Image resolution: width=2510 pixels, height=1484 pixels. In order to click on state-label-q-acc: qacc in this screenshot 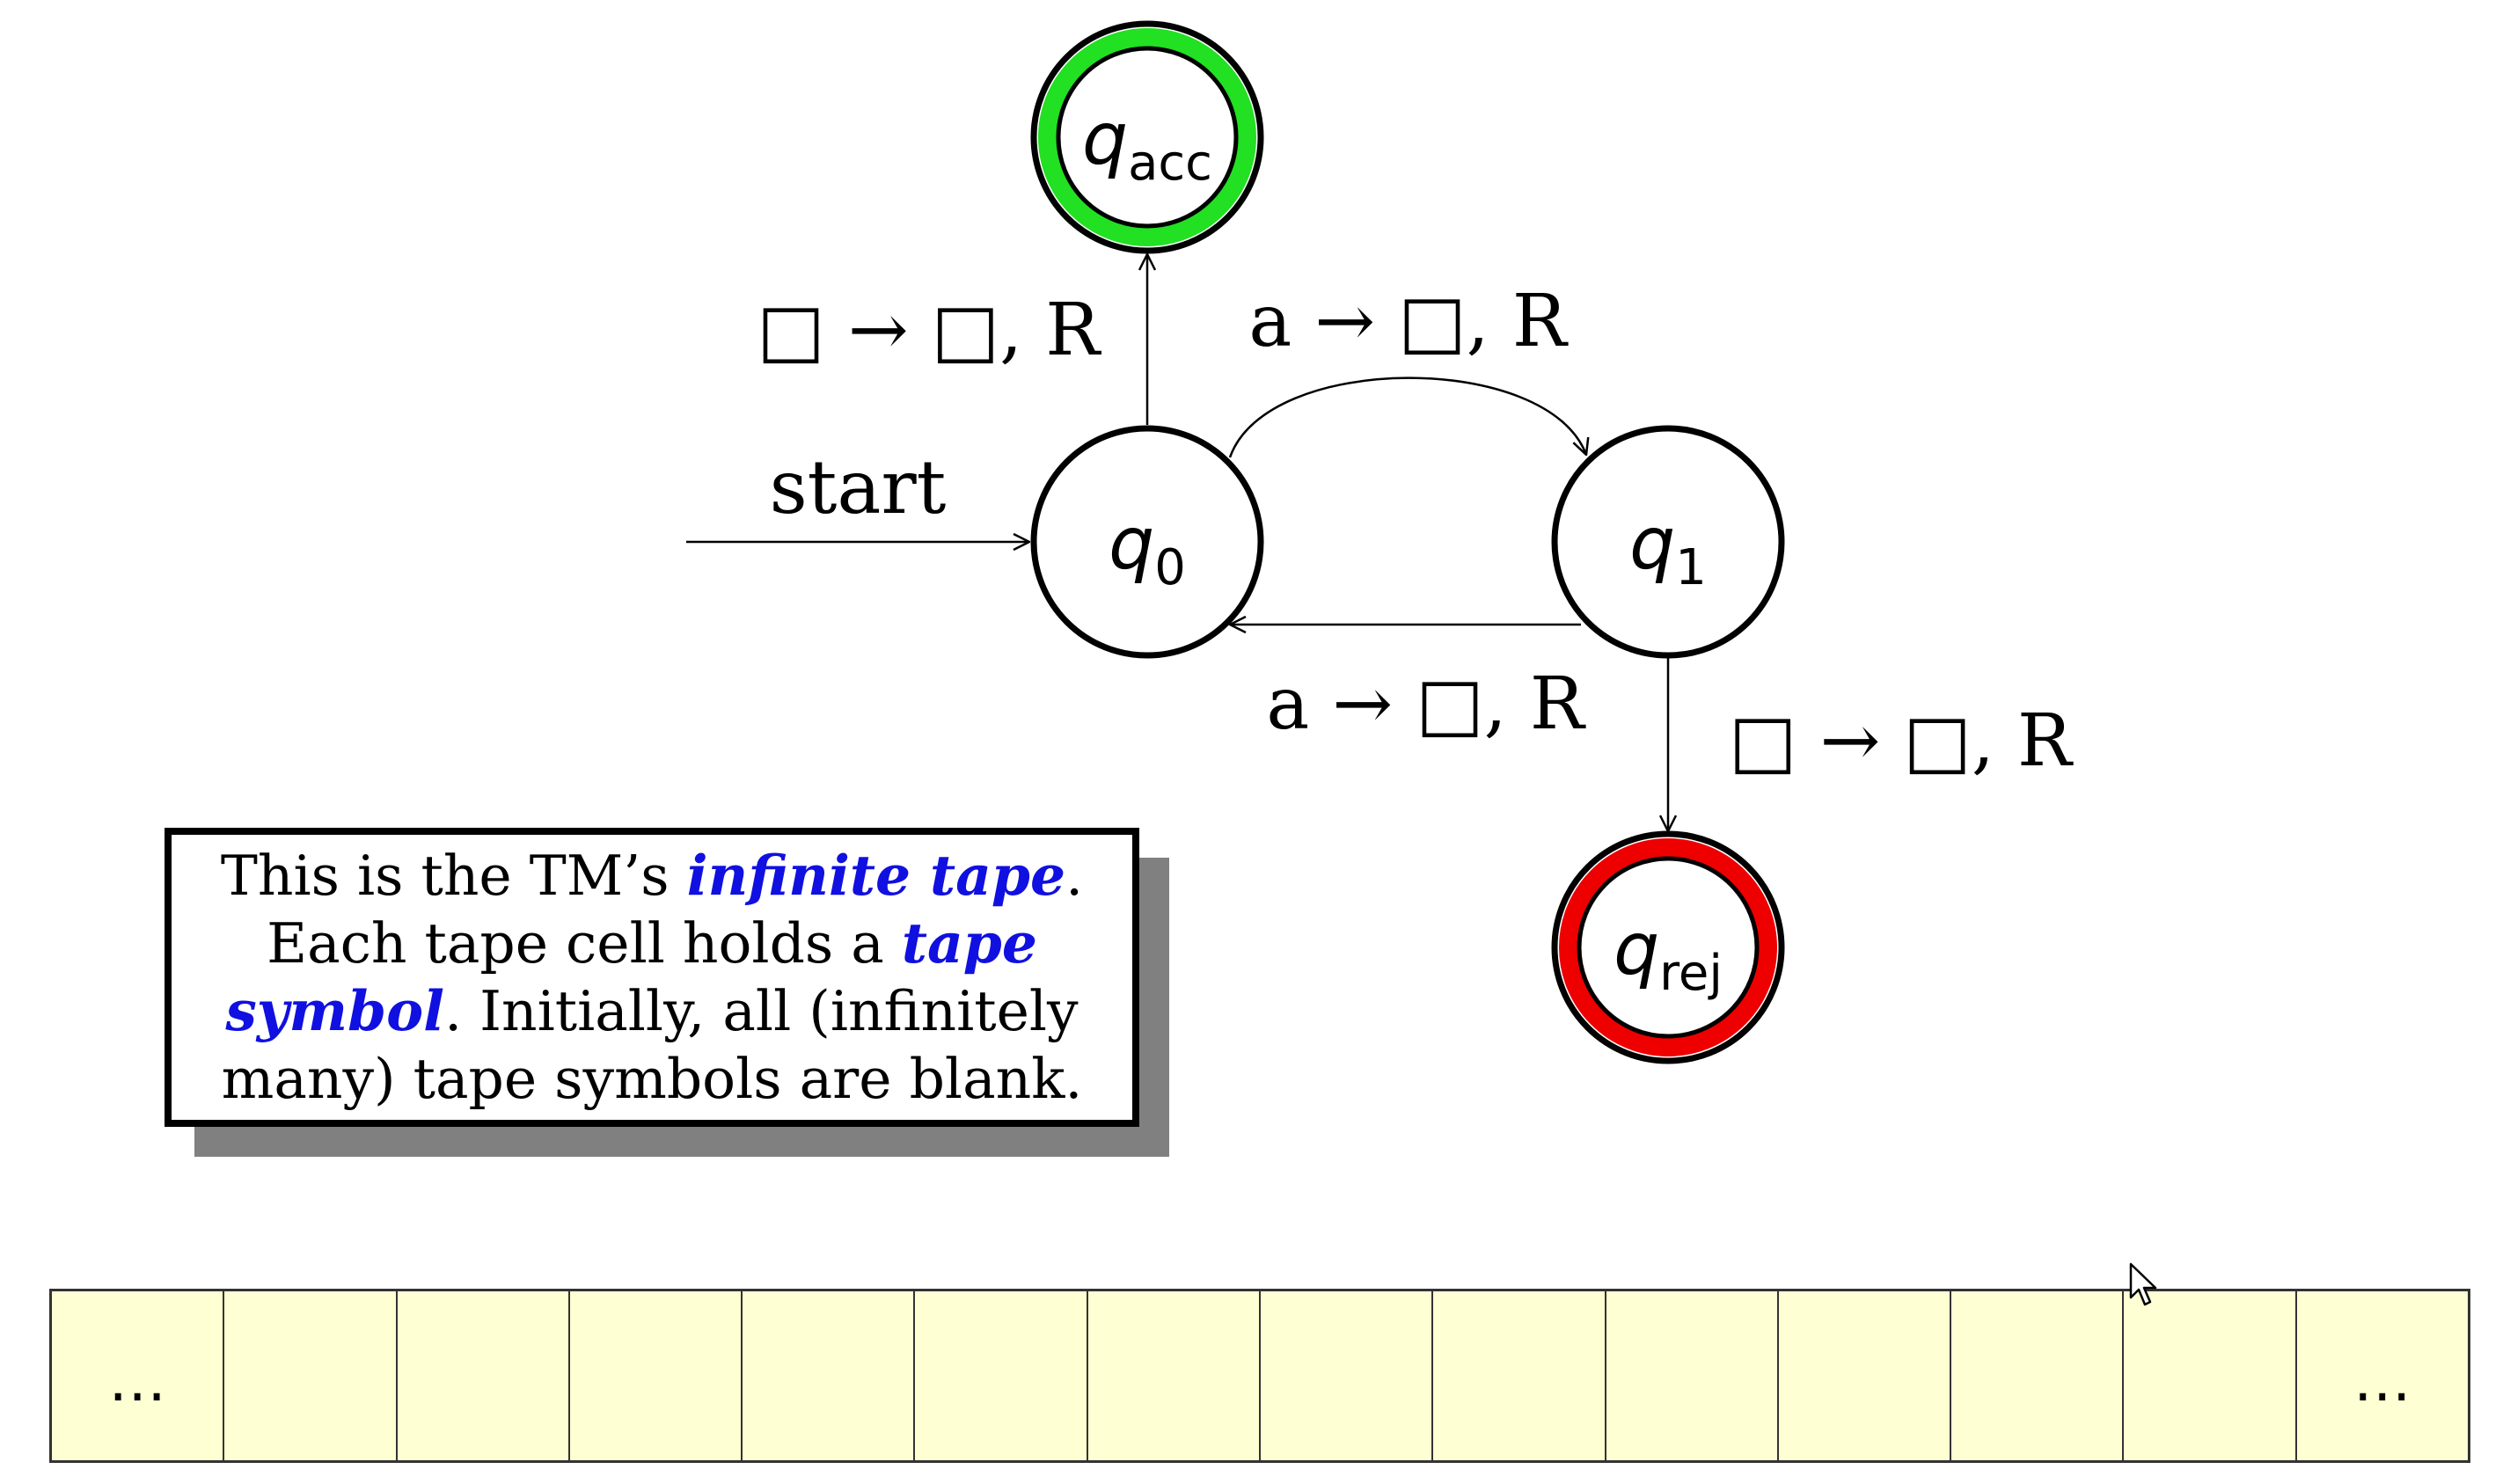, I will do `click(1147, 145)`.